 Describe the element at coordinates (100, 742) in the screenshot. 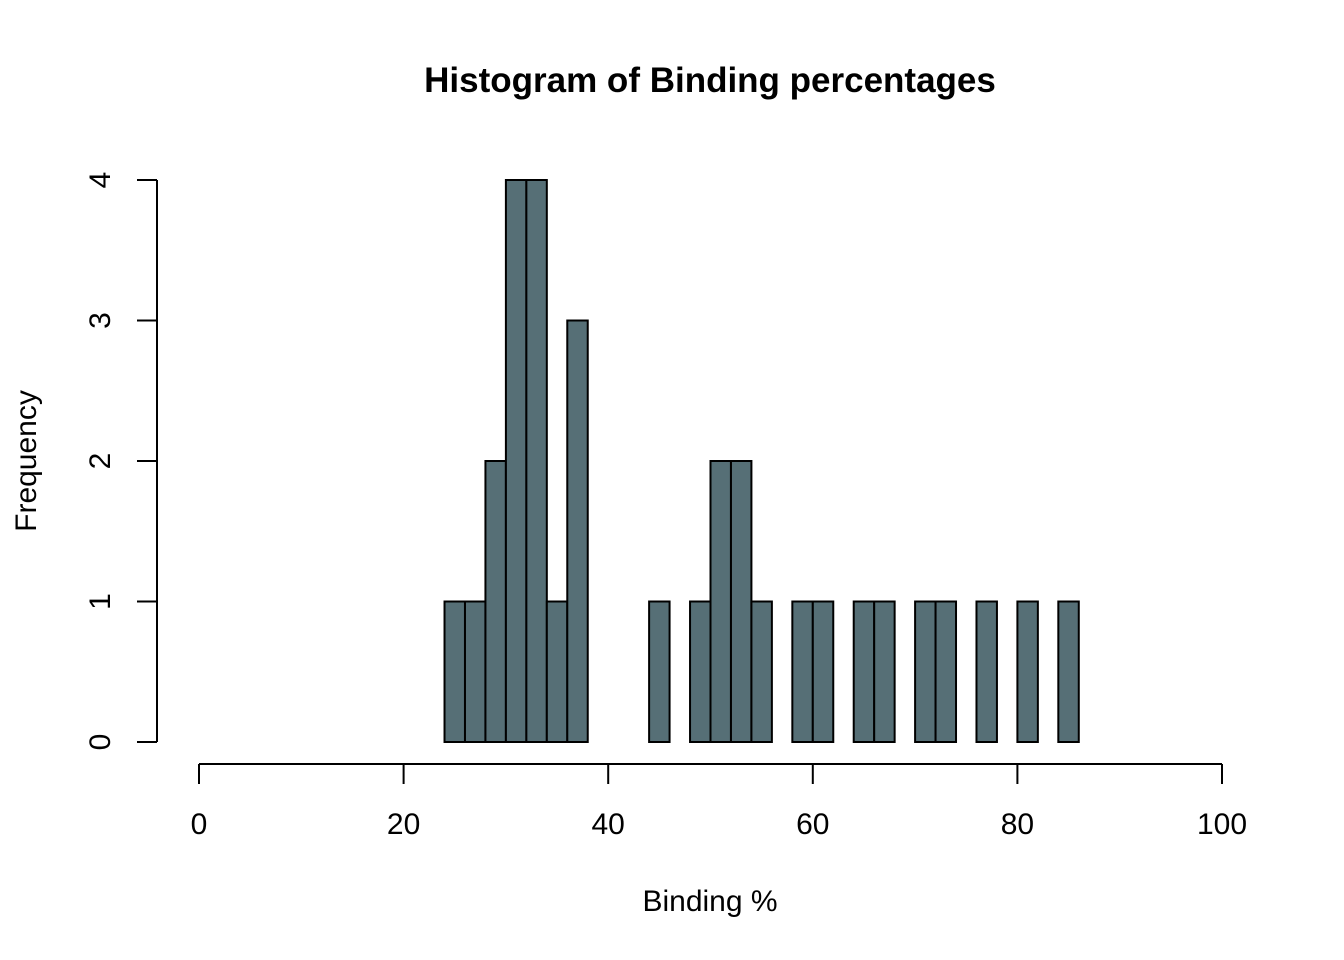

I see `y-tick-label: 0` at that location.